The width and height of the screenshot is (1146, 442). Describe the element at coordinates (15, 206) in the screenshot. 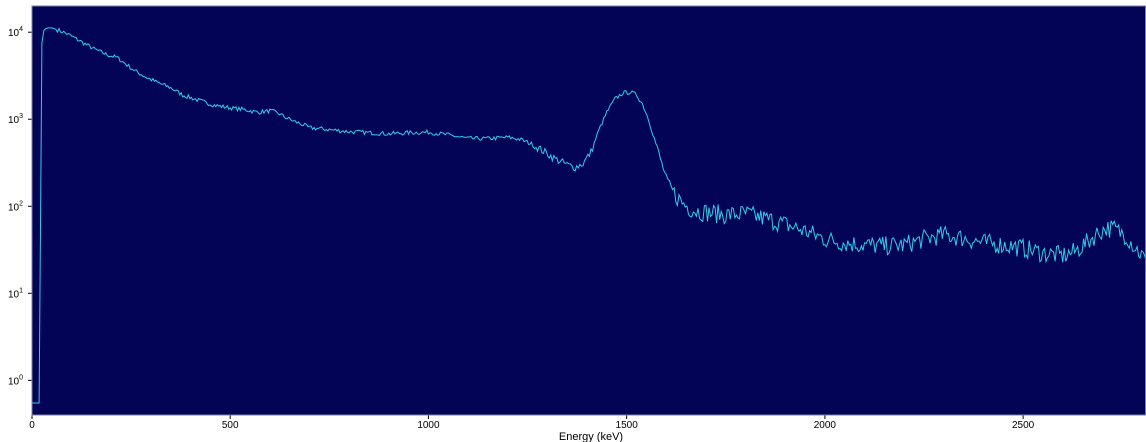

I see `y-tick-label: 10²` at that location.